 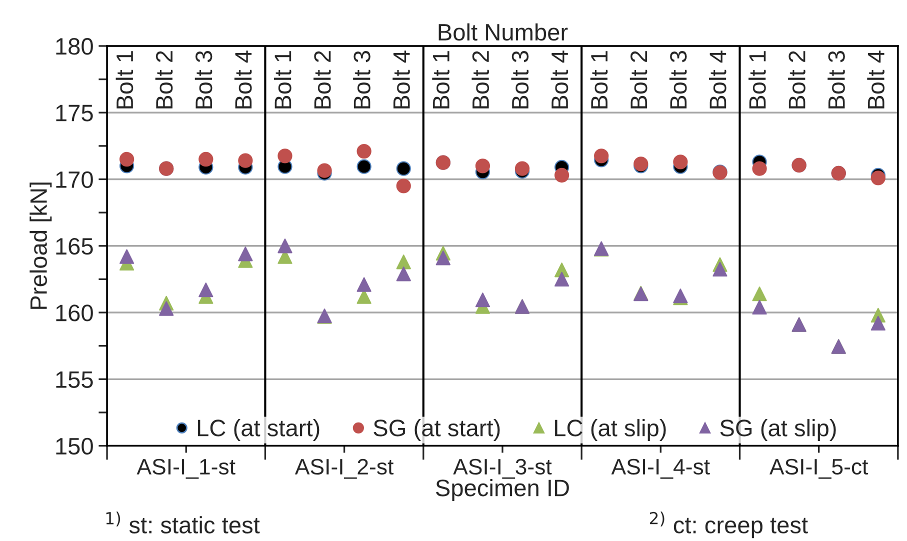 What do you see at coordinates (259, 430) in the screenshot?
I see `legend-label: LC (at start)` at bounding box center [259, 430].